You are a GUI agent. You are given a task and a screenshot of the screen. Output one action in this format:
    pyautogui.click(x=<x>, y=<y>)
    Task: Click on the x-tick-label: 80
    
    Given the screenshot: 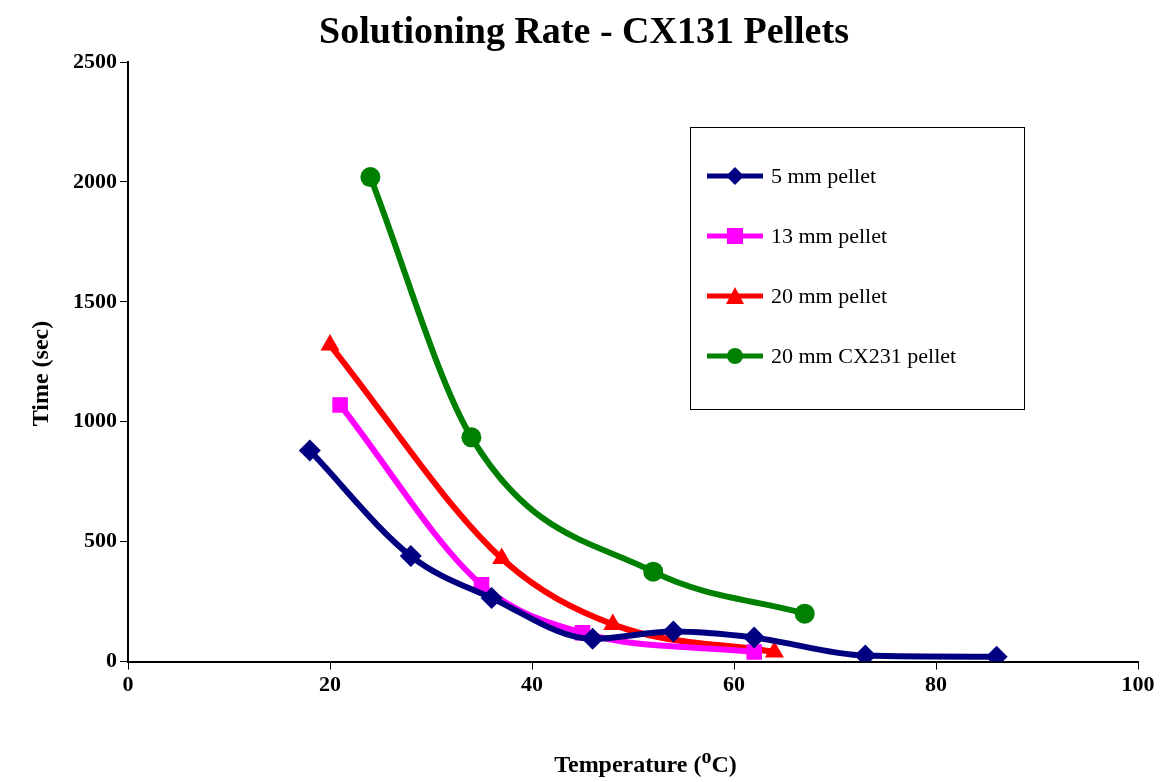 What is the action you would take?
    pyautogui.click(x=936, y=684)
    